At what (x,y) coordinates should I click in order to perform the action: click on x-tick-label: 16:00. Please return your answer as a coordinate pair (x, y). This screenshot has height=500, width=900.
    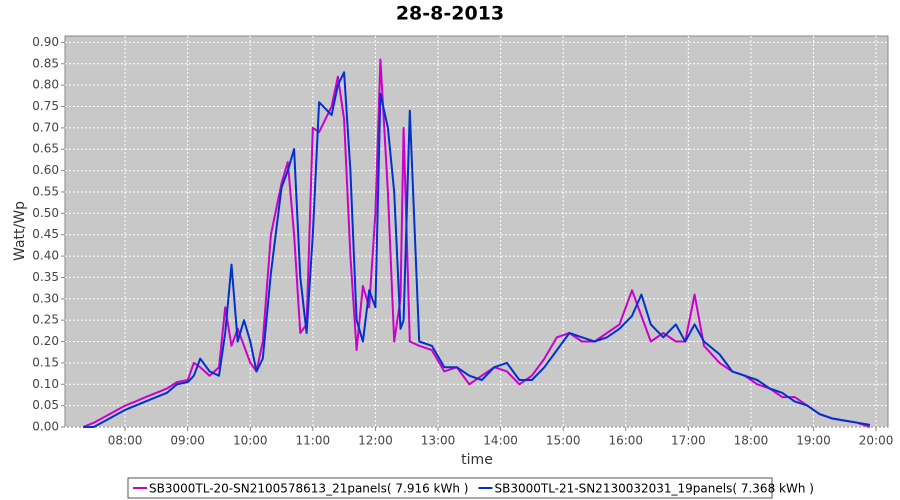
    Looking at the image, I should click on (625, 441).